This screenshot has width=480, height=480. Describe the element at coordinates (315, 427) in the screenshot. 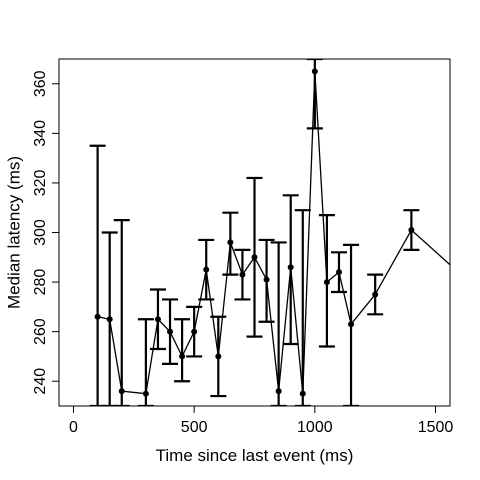

I see `x-tick-label: 1000` at that location.